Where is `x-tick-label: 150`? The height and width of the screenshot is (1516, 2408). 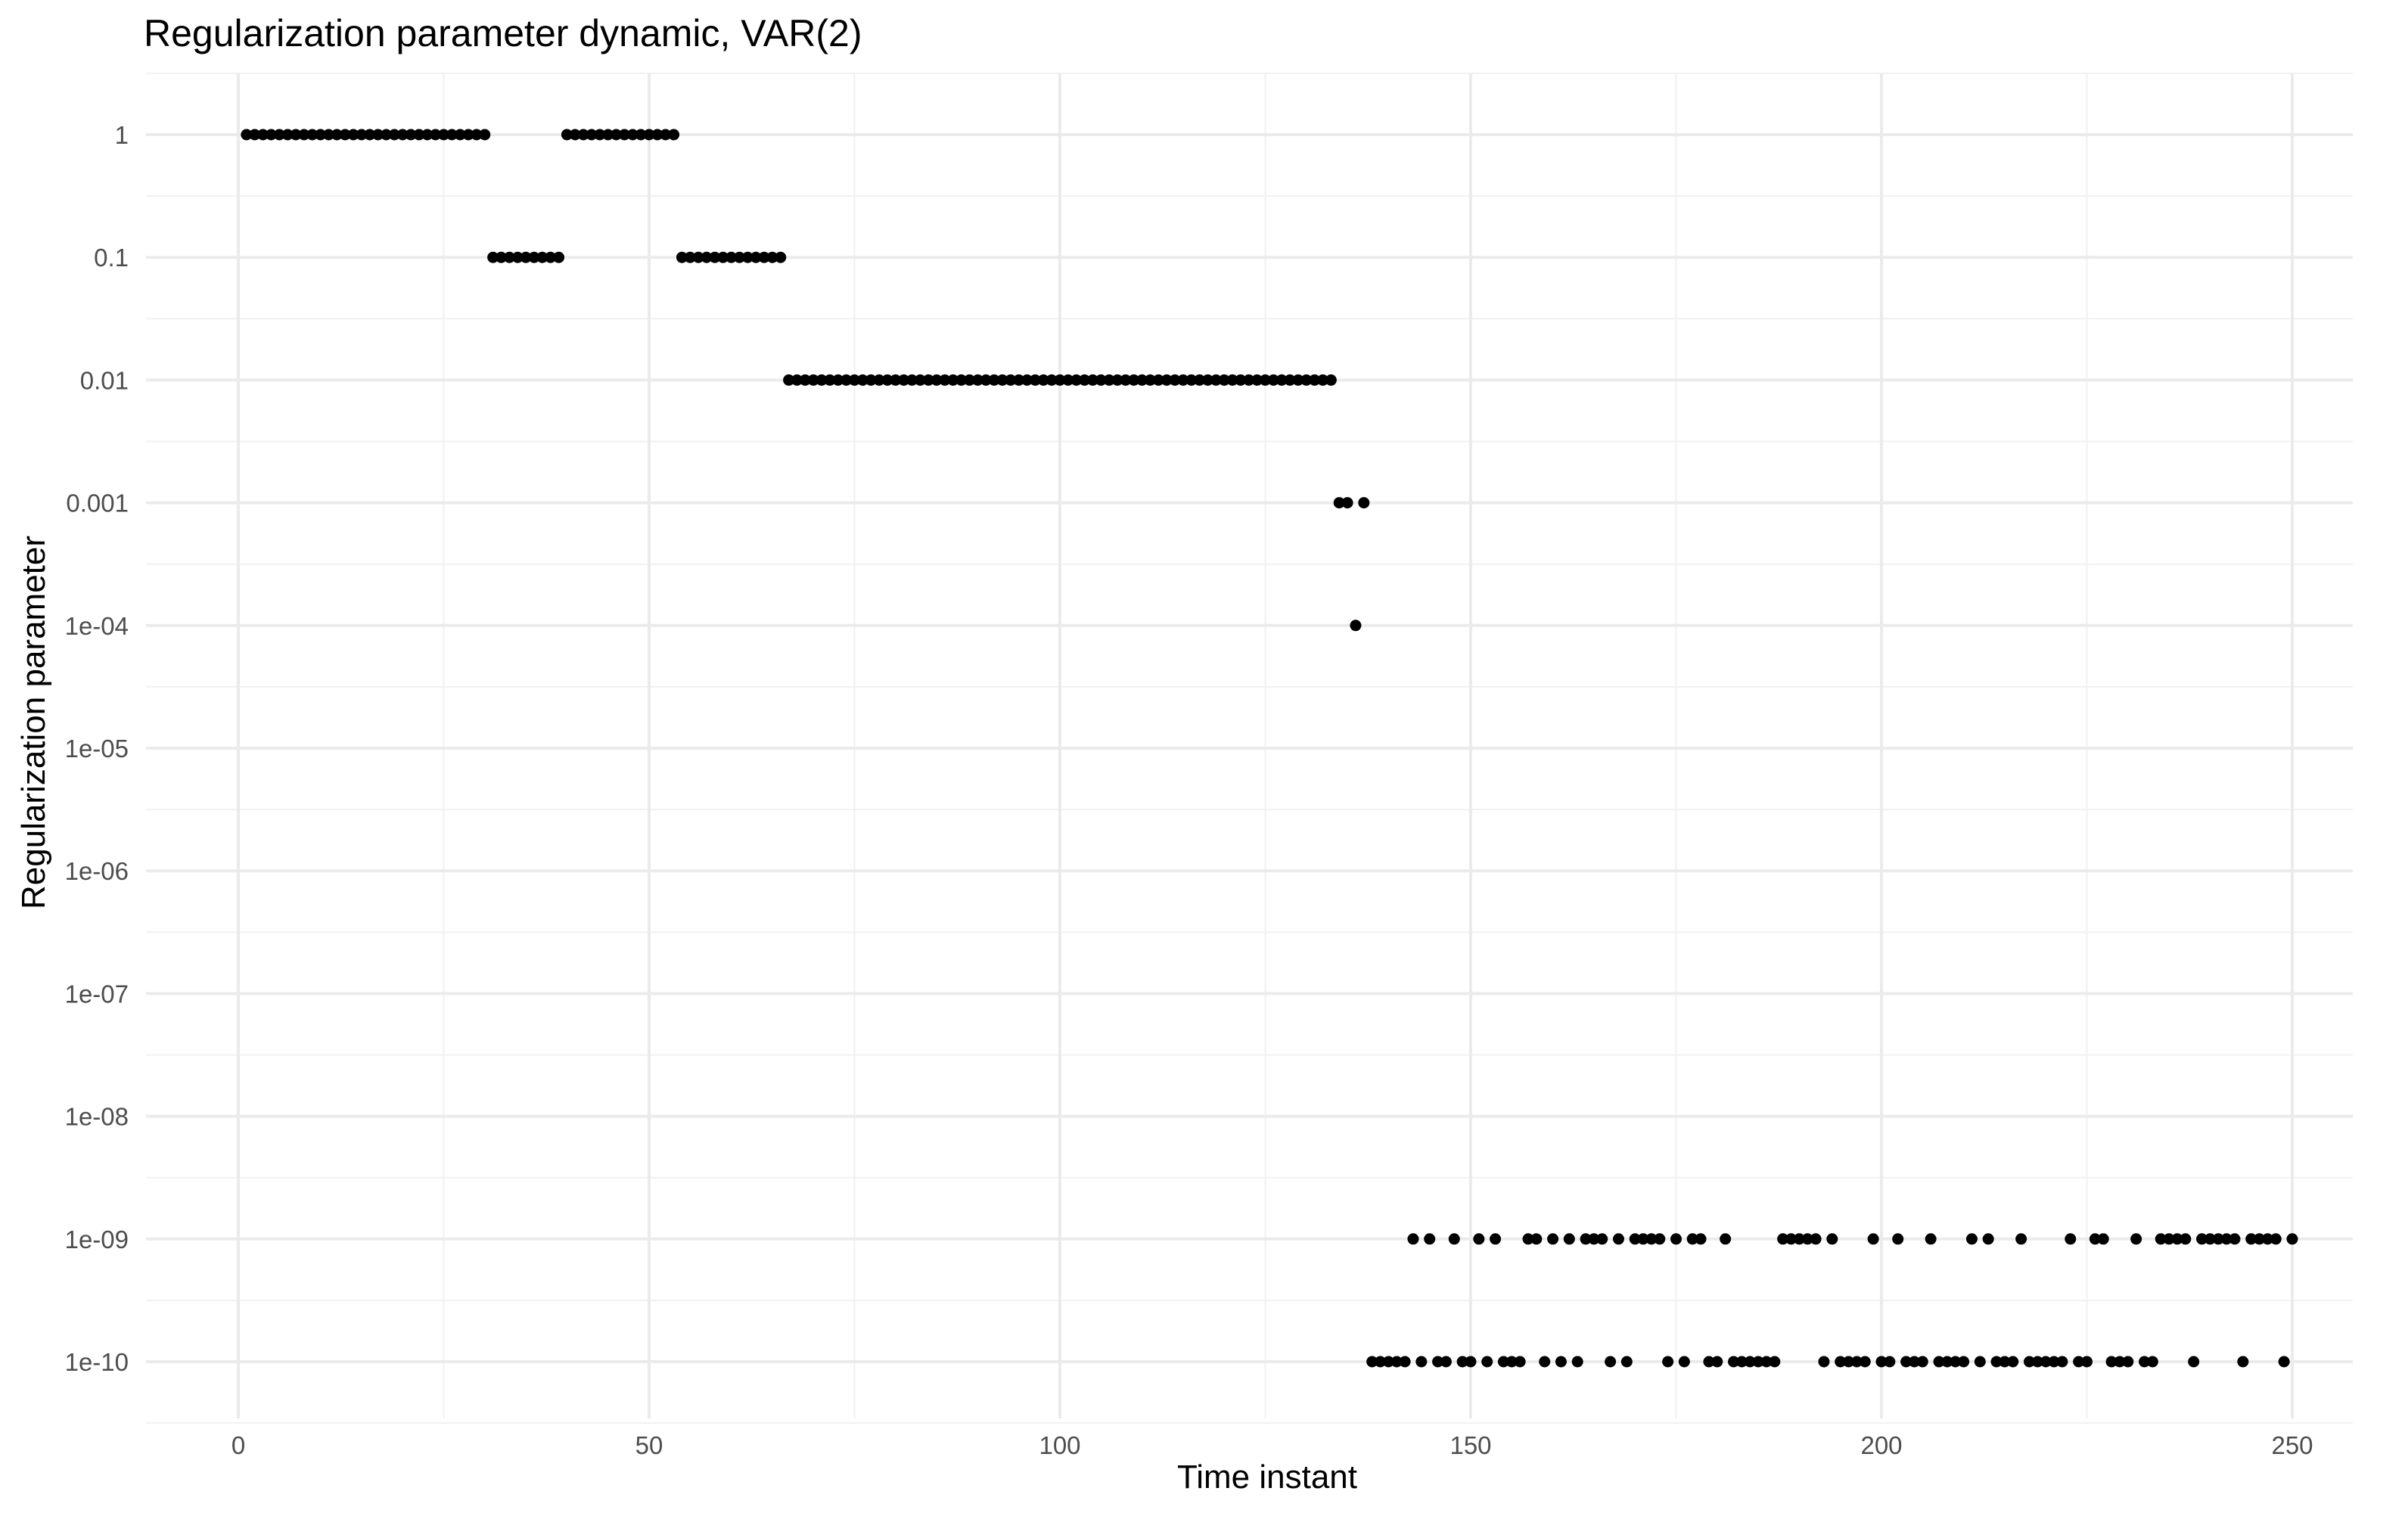 x-tick-label: 150 is located at coordinates (1470, 1445).